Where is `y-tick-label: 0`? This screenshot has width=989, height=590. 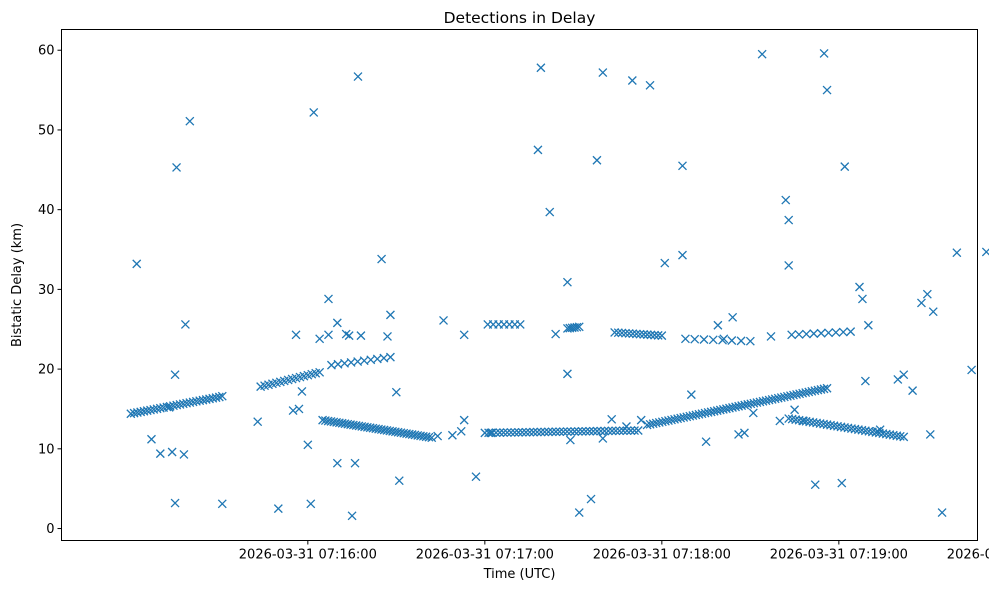
y-tick-label: 0 is located at coordinates (50, 529).